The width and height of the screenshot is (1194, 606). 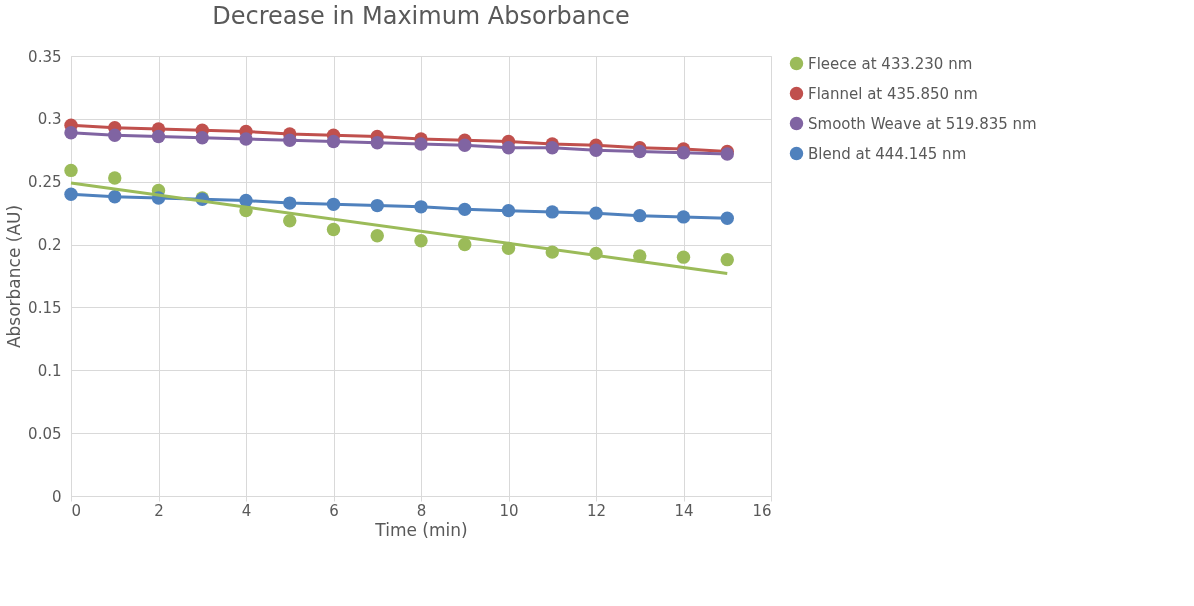 I want to click on y-tick-label: 0.15, so click(x=45, y=307).